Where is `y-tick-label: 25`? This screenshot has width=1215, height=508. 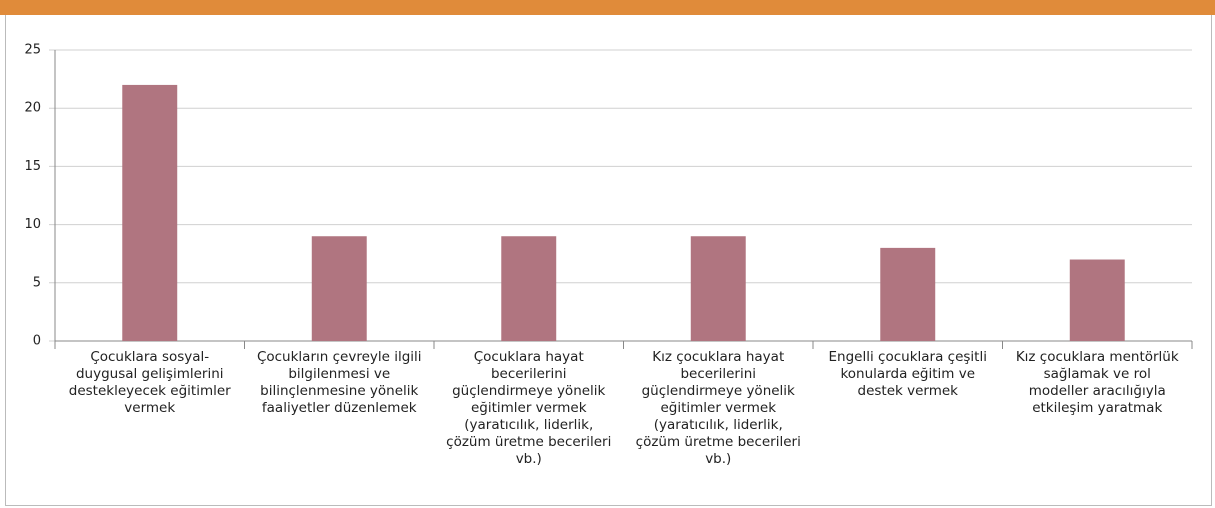
y-tick-label: 25 is located at coordinates (32, 50).